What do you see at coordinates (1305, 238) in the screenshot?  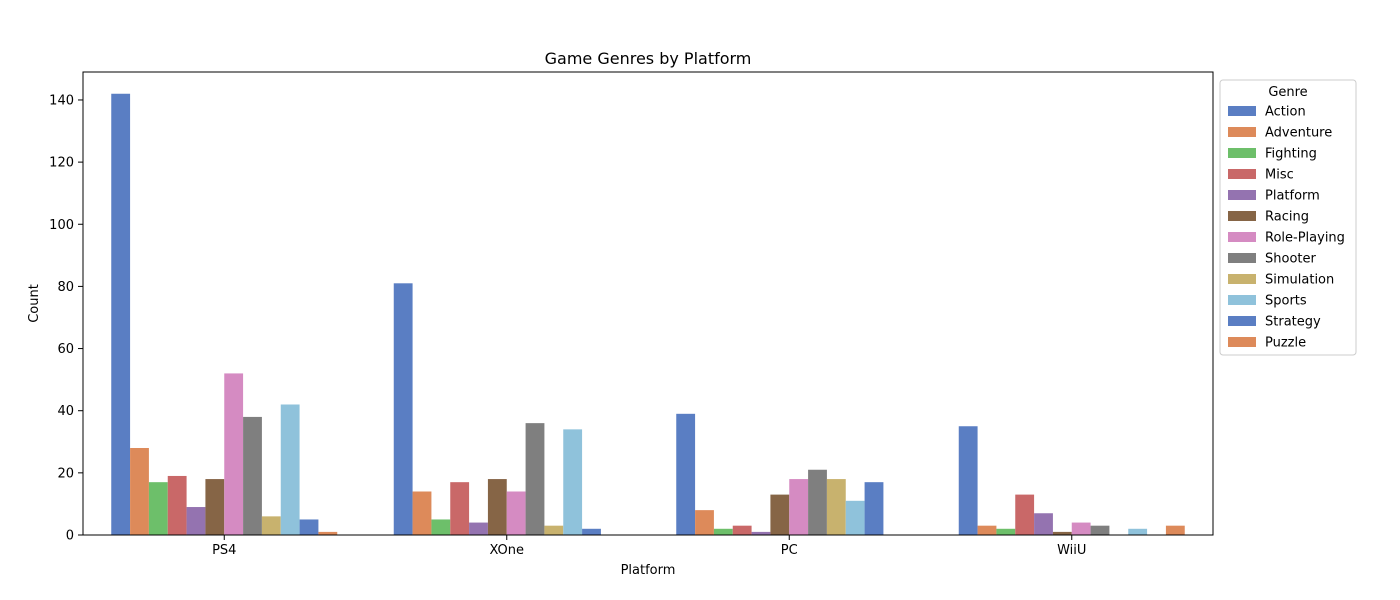 I see `legend-label: Role-Playing` at bounding box center [1305, 238].